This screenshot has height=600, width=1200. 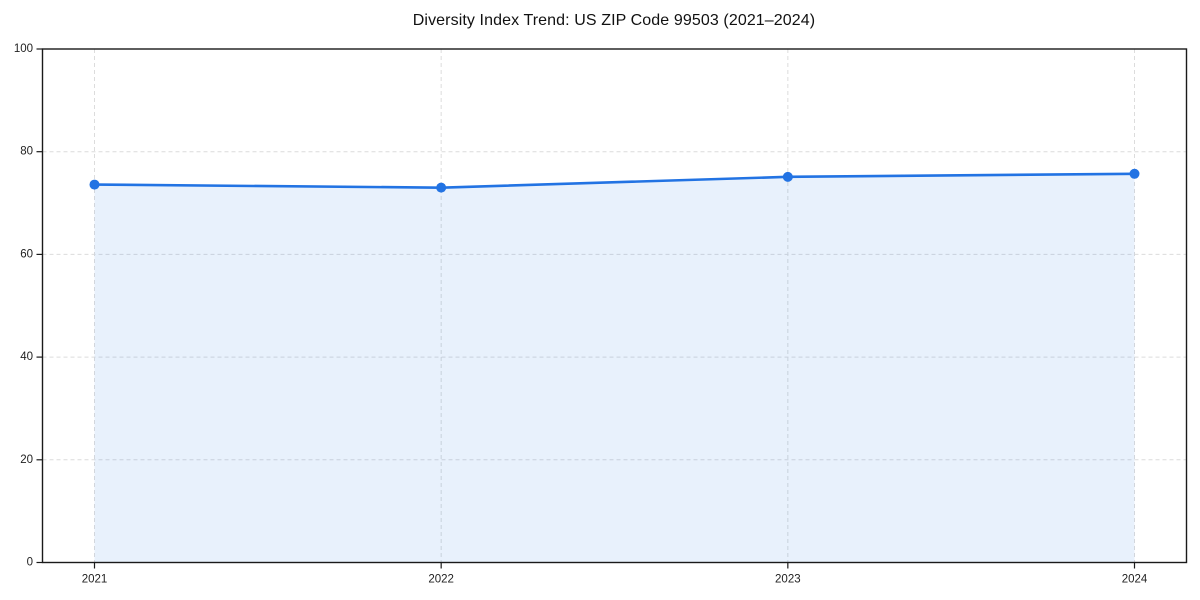 What do you see at coordinates (23, 49) in the screenshot?
I see `y-tick-label: 100` at bounding box center [23, 49].